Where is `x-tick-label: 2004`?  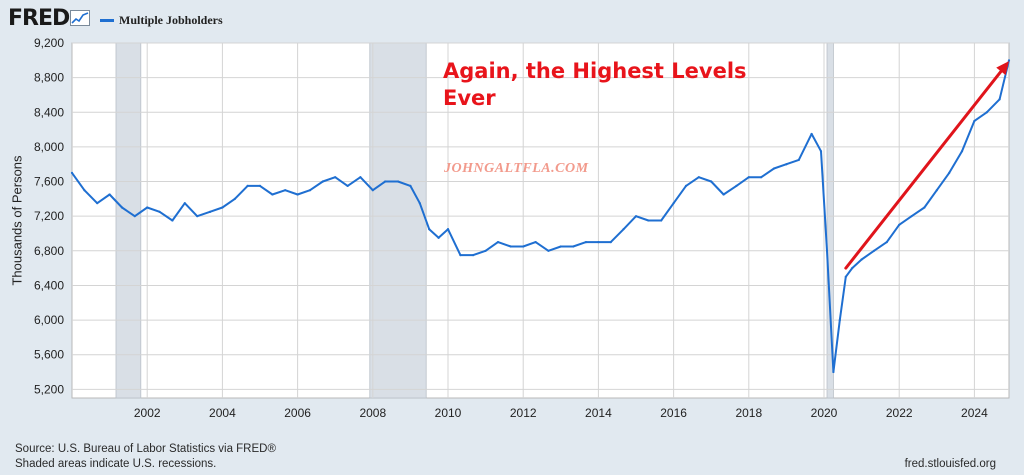
x-tick-label: 2004 is located at coordinates (222, 413).